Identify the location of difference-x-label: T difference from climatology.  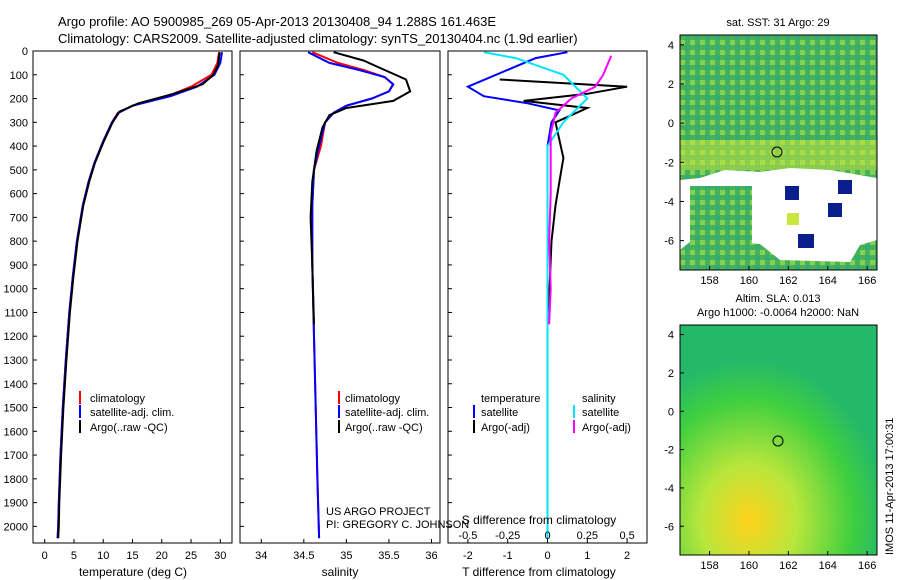
(539, 572).